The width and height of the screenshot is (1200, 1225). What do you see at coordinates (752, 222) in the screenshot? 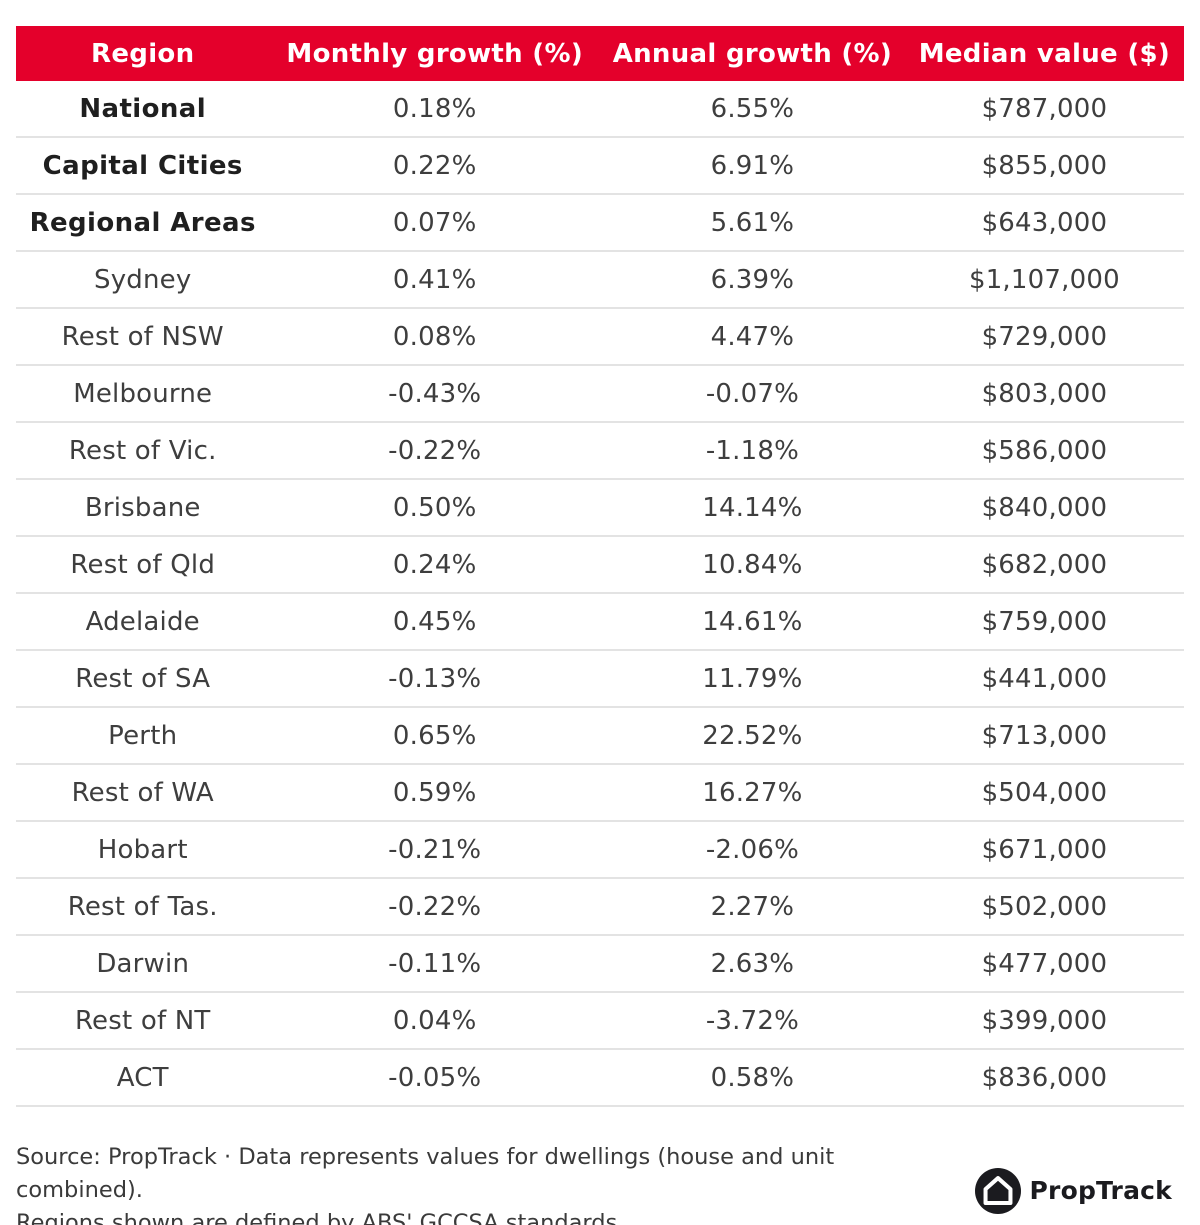
I see `annual-growth-cell: 5.61%` at bounding box center [752, 222].